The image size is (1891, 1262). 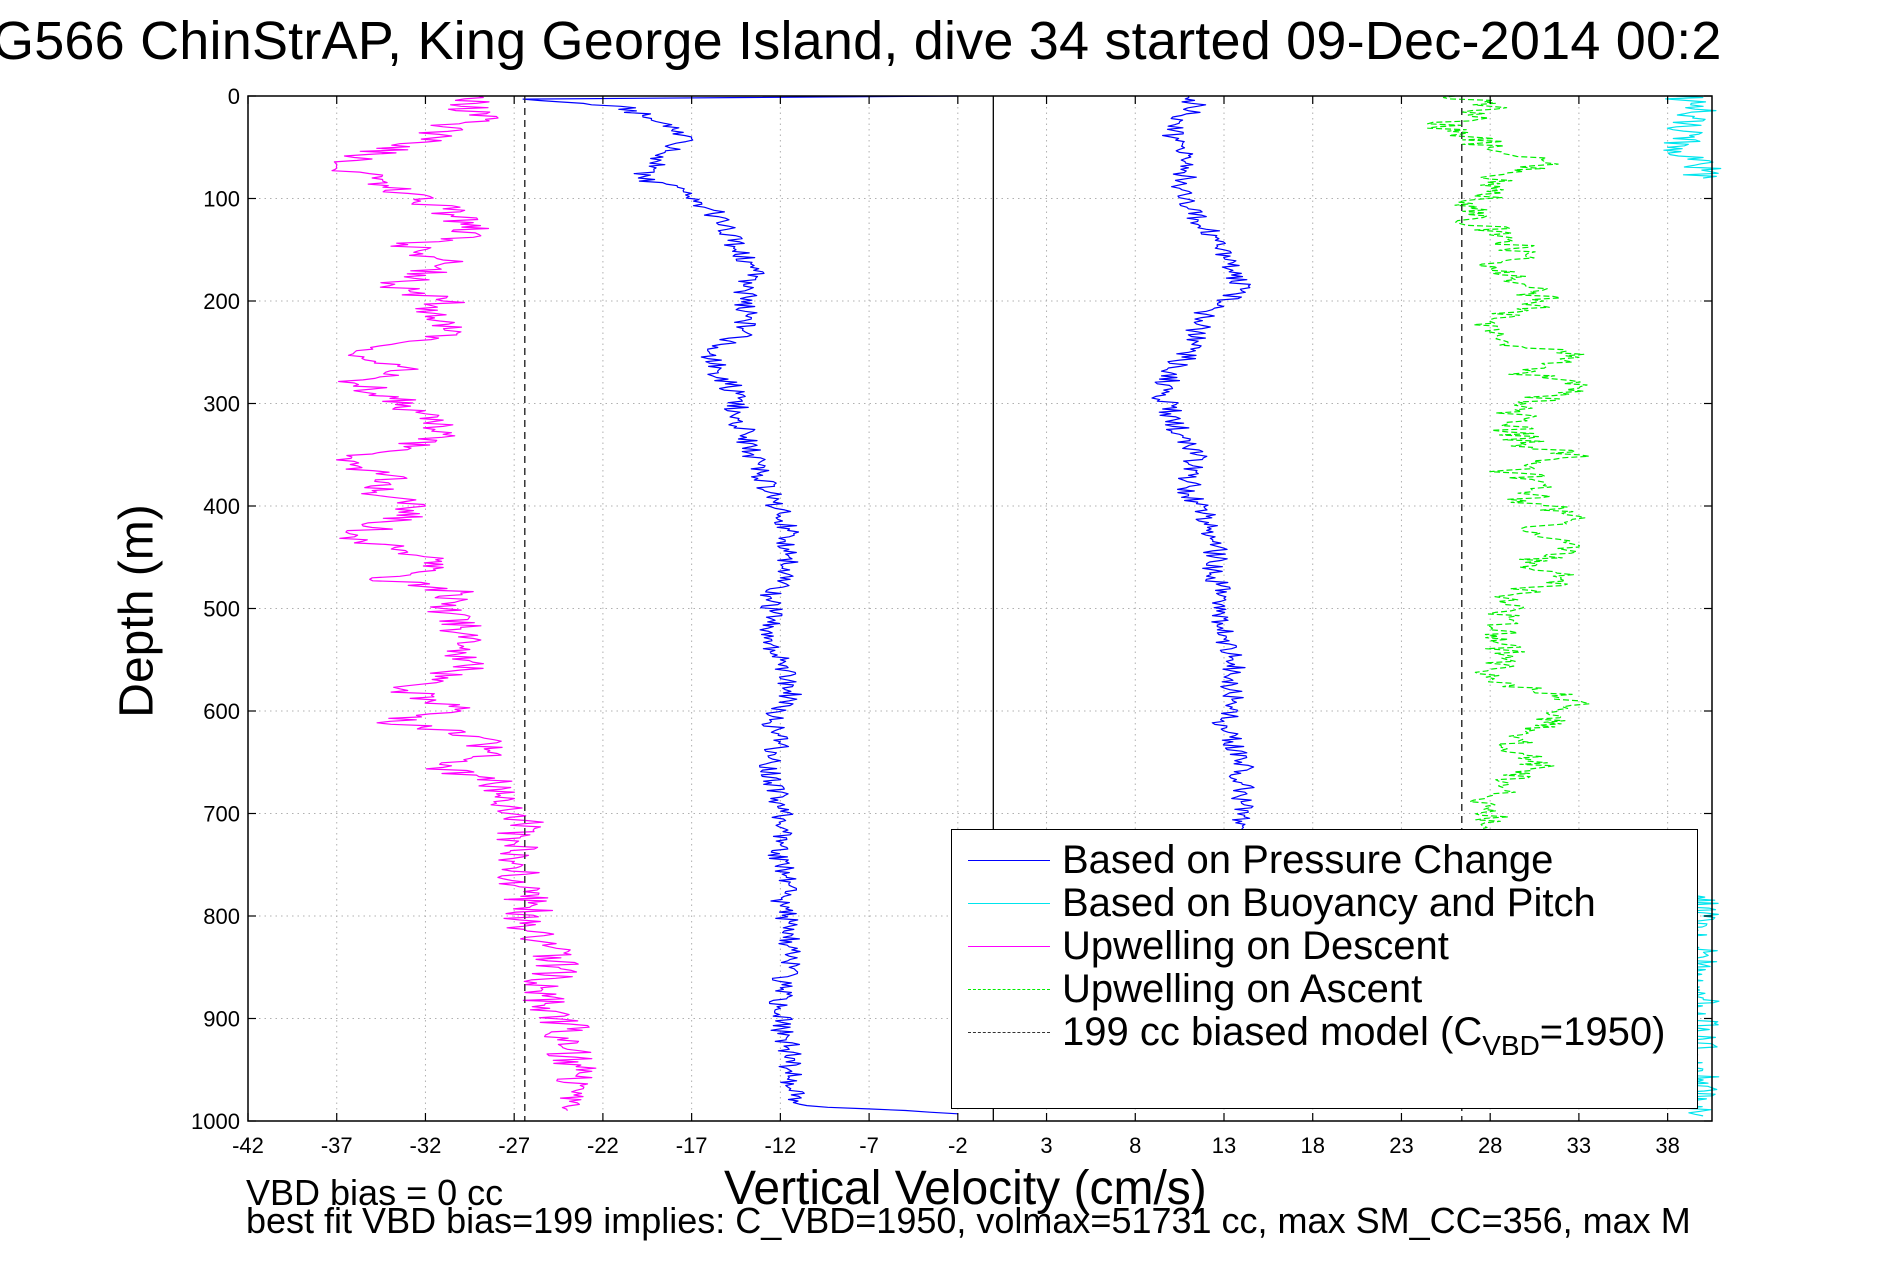 I want to click on x-tick-label: -27, so click(x=514, y=1145).